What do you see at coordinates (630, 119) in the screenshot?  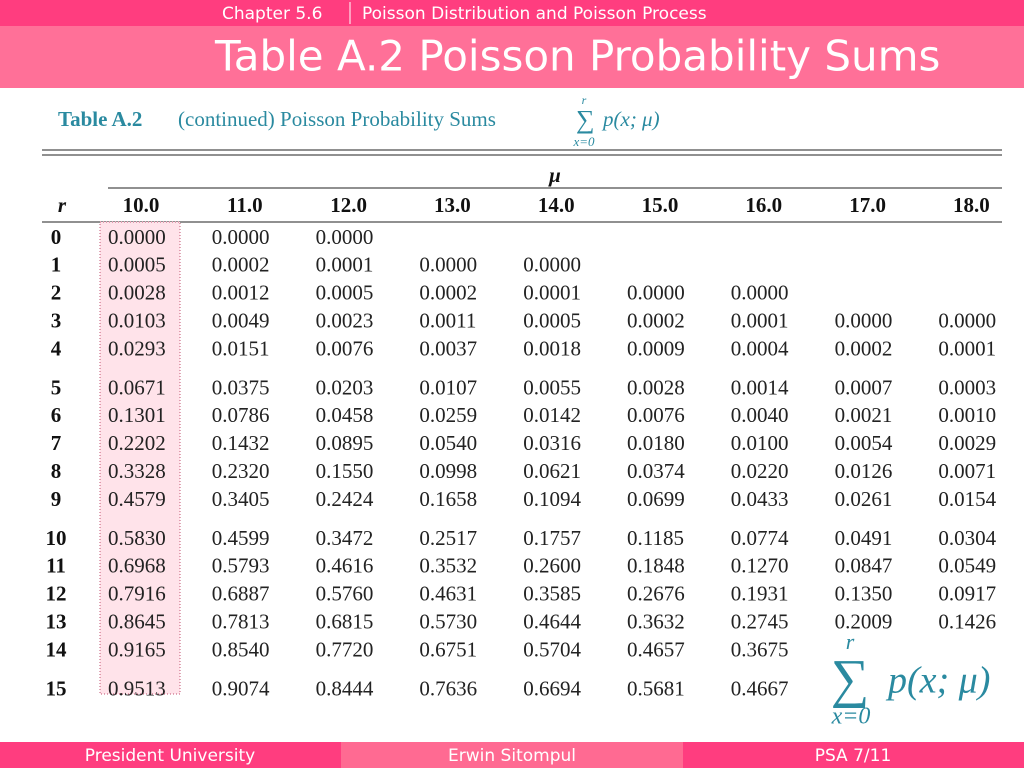 I see `caption-term: p(x; μ)` at bounding box center [630, 119].